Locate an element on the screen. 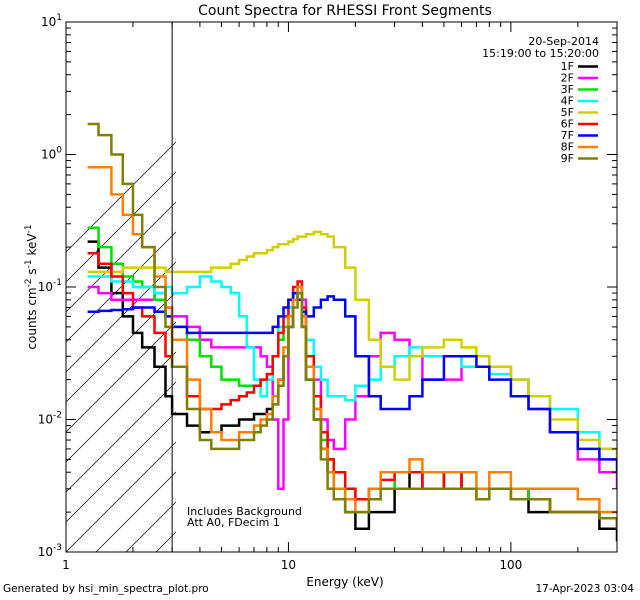 This screenshot has width=640, height=600. x-tick-label: 10 is located at coordinates (288, 565).